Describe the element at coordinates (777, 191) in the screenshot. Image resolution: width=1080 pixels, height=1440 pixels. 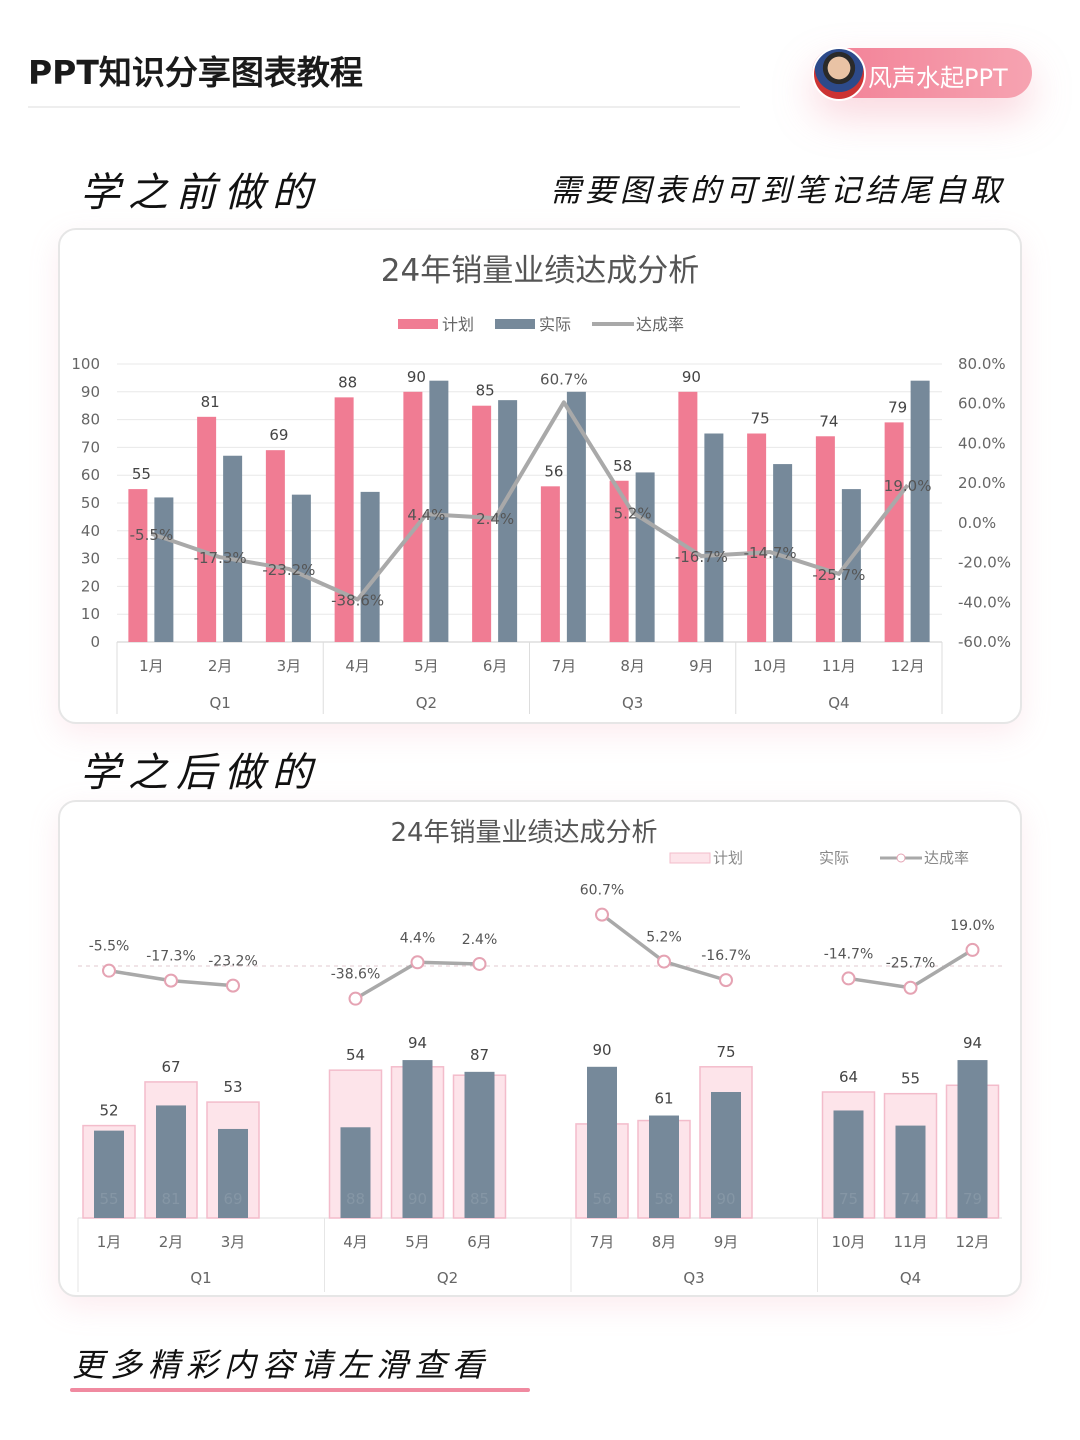
I see `note-text: 需要图表的可到笔记结尾自取` at that location.